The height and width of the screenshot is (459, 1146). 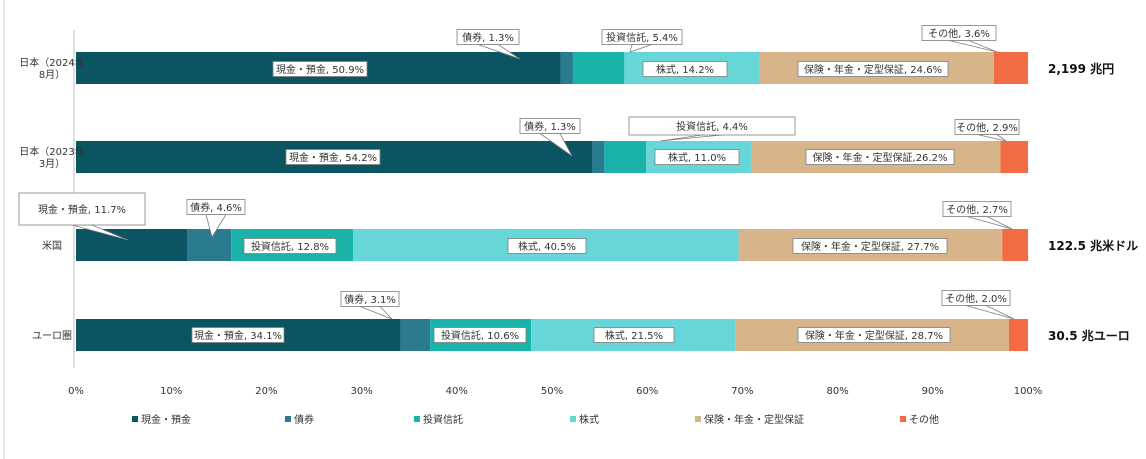 What do you see at coordinates (51, 151) in the screenshot?
I see `category-label-1-0: 日本（2023年` at bounding box center [51, 151].